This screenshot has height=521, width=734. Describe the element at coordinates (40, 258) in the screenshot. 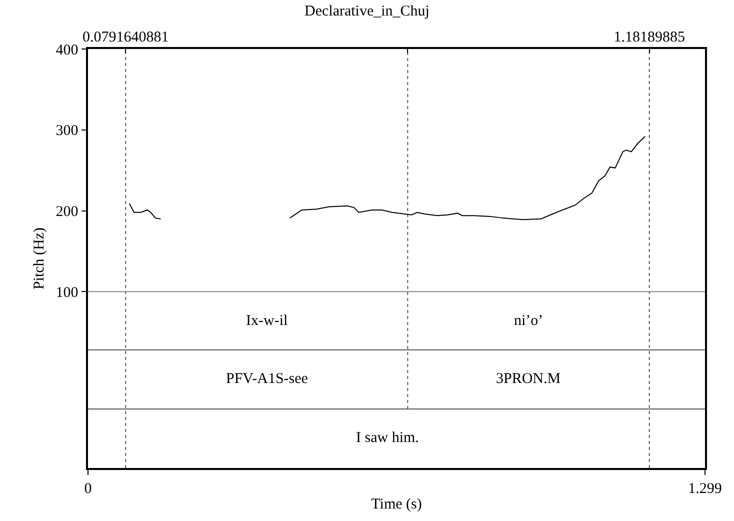

I see `y-axis-title: Pitch (Hz)` at that location.